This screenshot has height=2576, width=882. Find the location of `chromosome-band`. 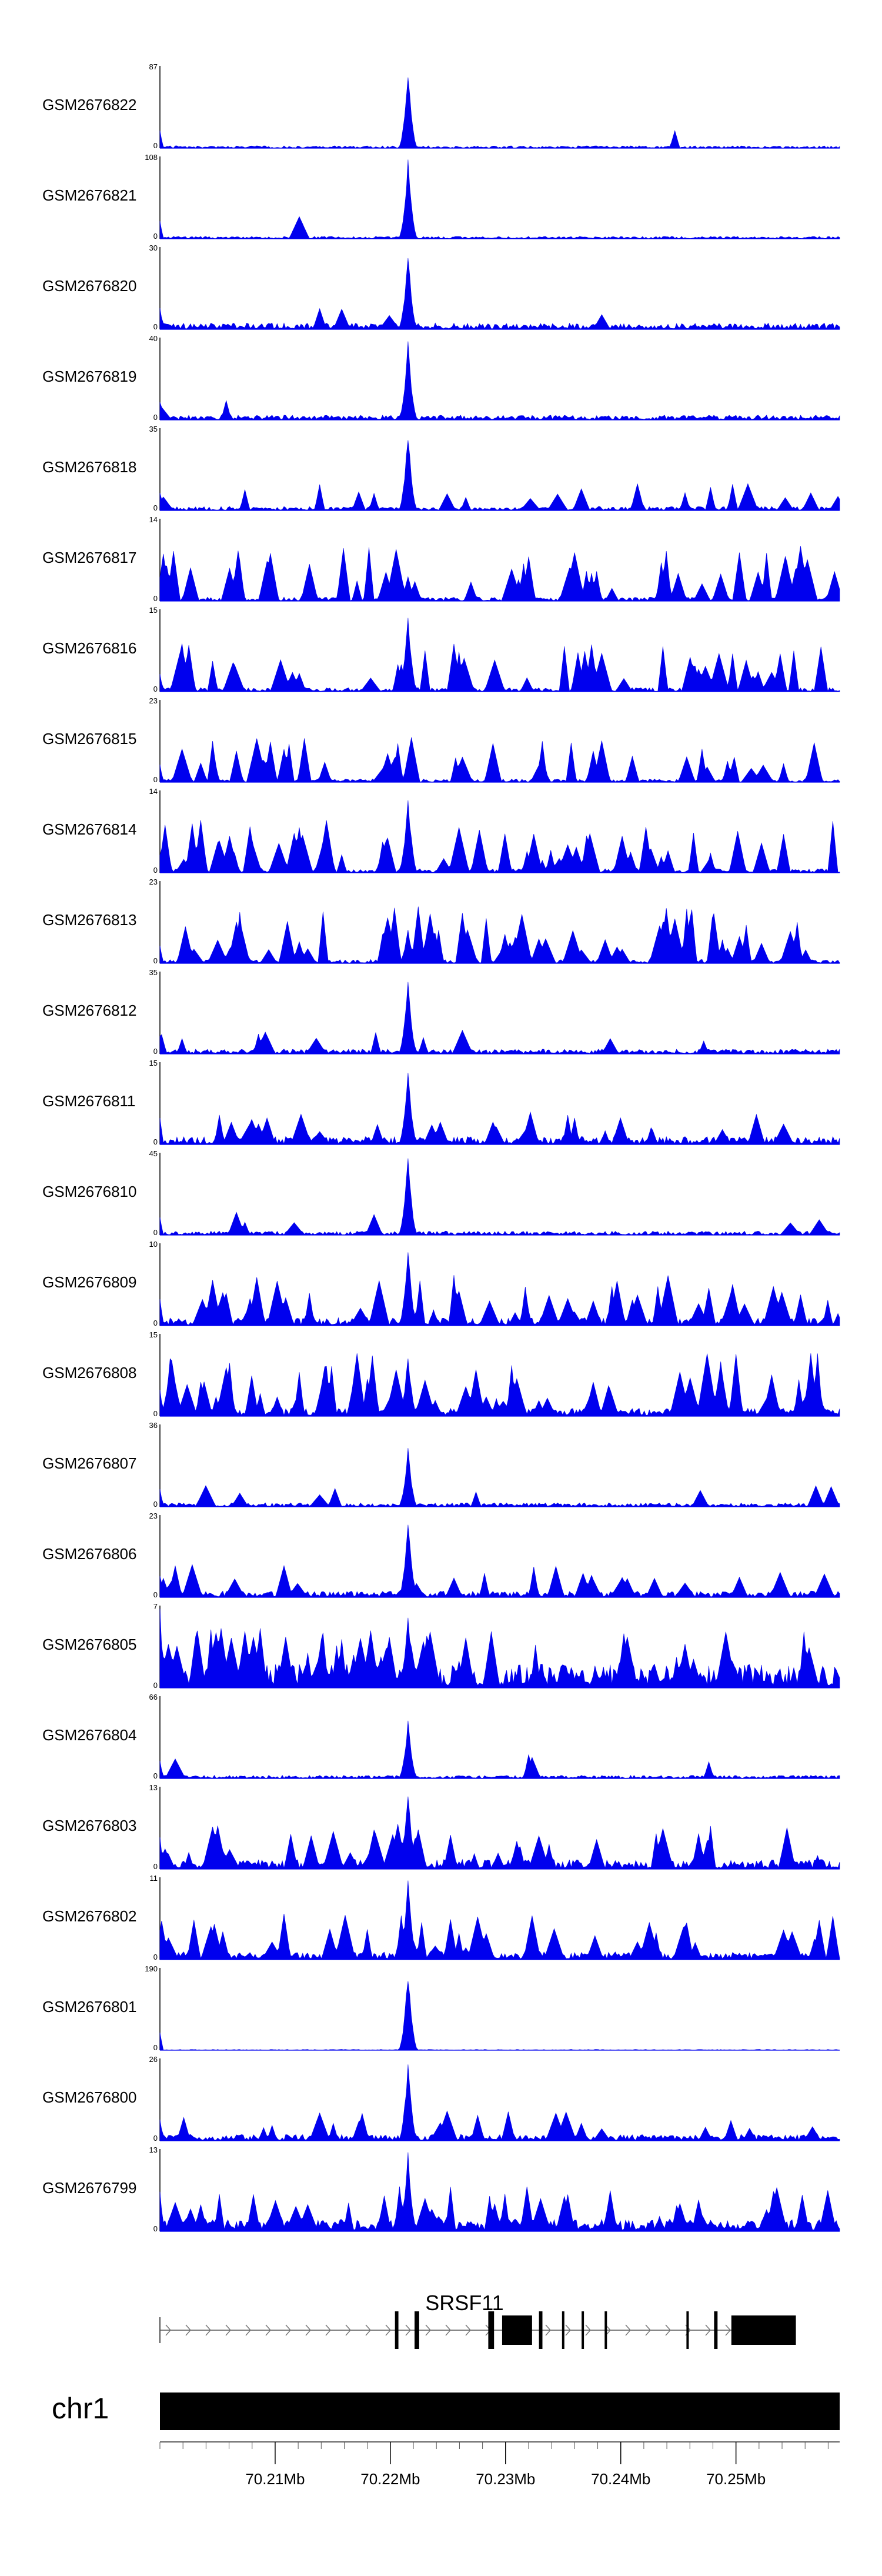

chromosome-band is located at coordinates (500, 2411).